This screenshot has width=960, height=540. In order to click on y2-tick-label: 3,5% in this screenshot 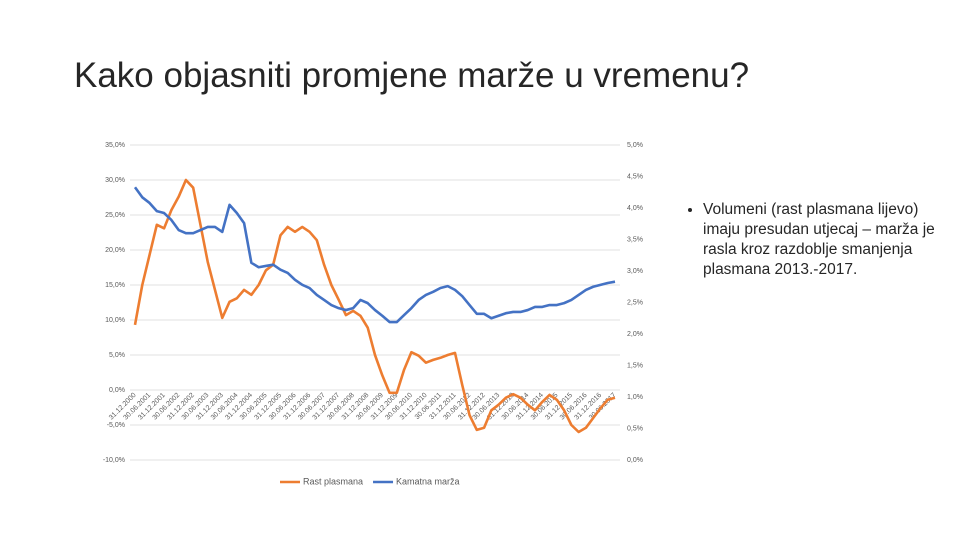, I will do `click(635, 239)`.